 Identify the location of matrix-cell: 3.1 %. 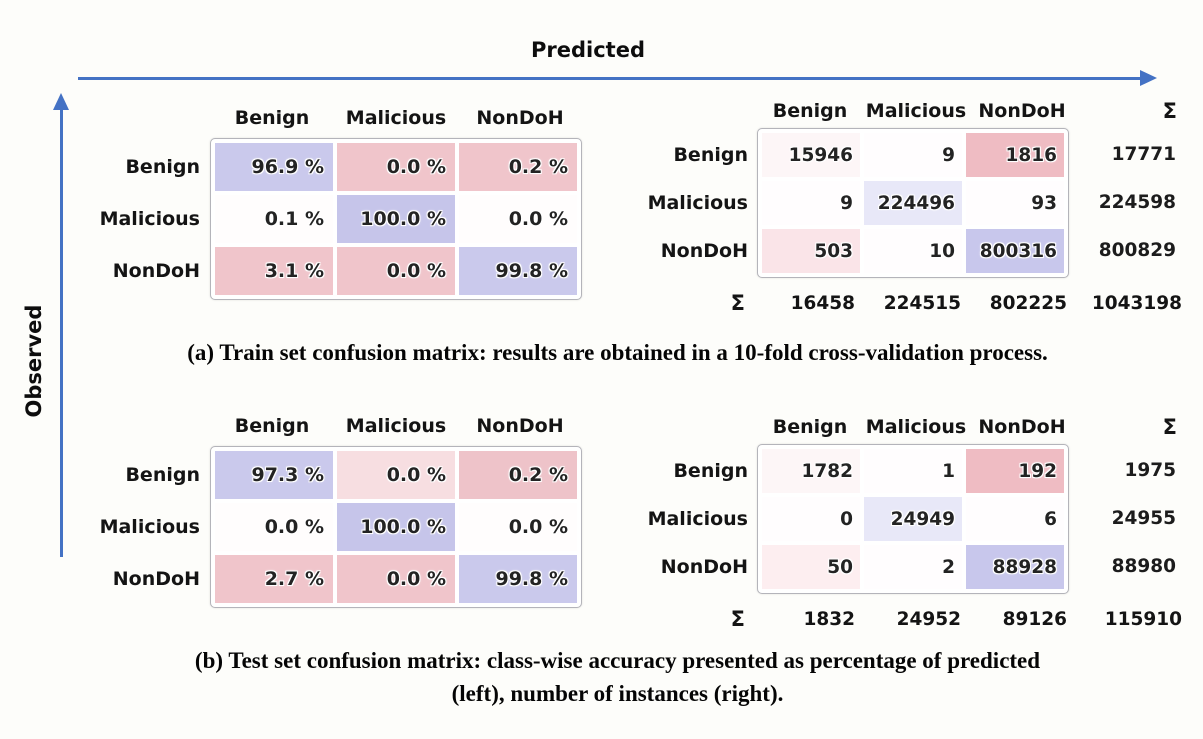
(274, 271).